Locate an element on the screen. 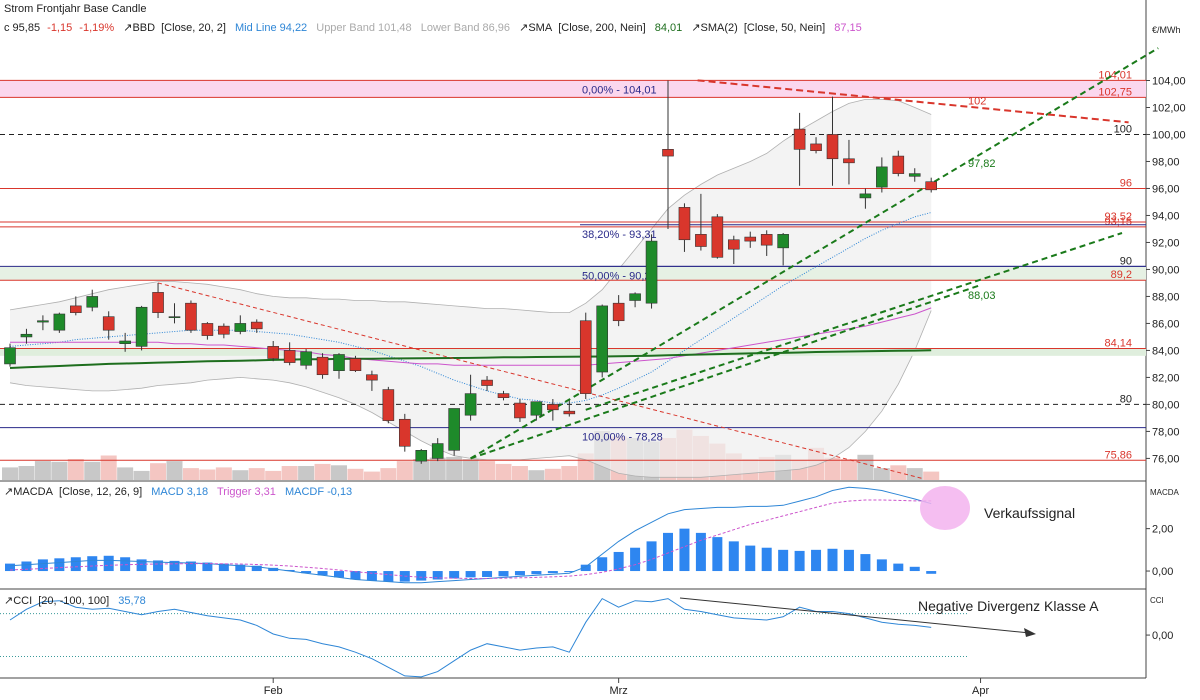 This screenshot has width=1200, height=700. trend-line-label: 102 is located at coordinates (977, 101).